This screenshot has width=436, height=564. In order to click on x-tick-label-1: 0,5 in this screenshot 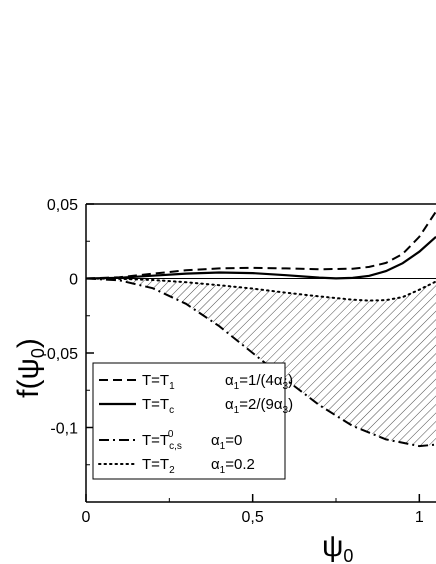, I will do `click(253, 517)`.